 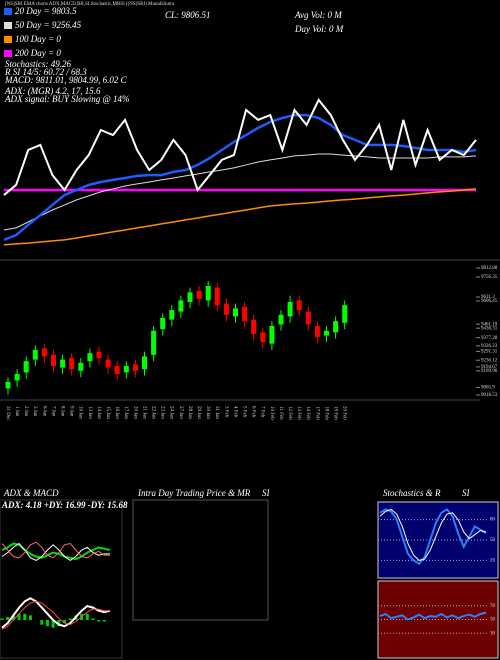 What do you see at coordinates (489, 301) in the screenshot?
I see `y-tick-label: 9606.45` at bounding box center [489, 301].